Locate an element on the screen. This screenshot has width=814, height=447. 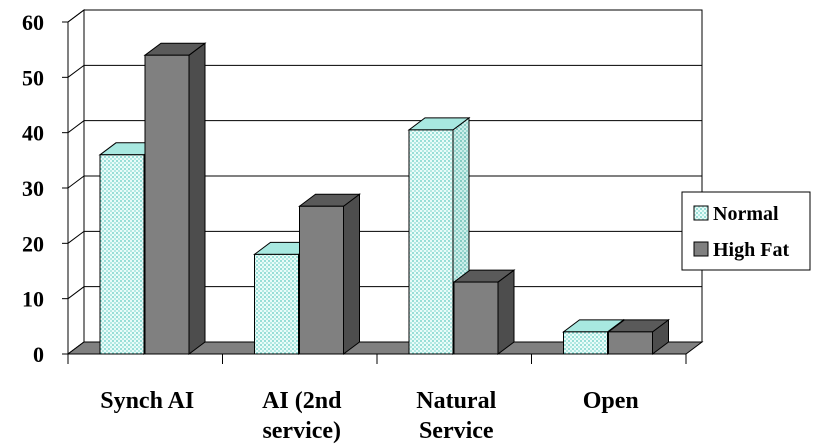
x-tick-label: Synch AI is located at coordinates (147, 401).